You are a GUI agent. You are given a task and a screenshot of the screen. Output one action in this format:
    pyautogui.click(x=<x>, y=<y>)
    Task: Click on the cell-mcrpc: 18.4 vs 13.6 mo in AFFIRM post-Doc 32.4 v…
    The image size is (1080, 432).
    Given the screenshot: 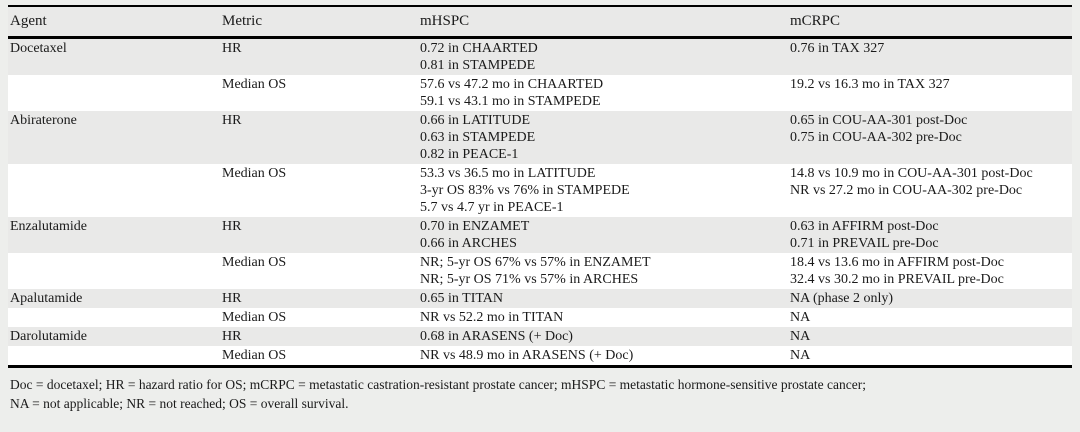 What is the action you would take?
    pyautogui.click(x=897, y=271)
    